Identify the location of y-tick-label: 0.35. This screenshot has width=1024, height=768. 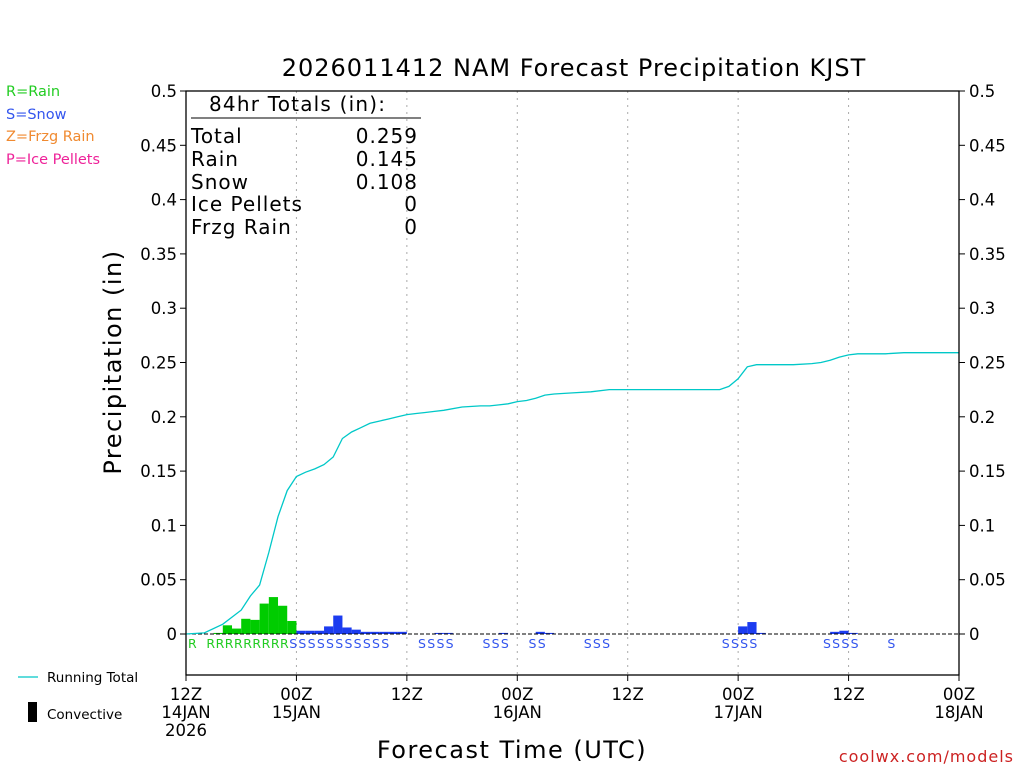
(987, 254).